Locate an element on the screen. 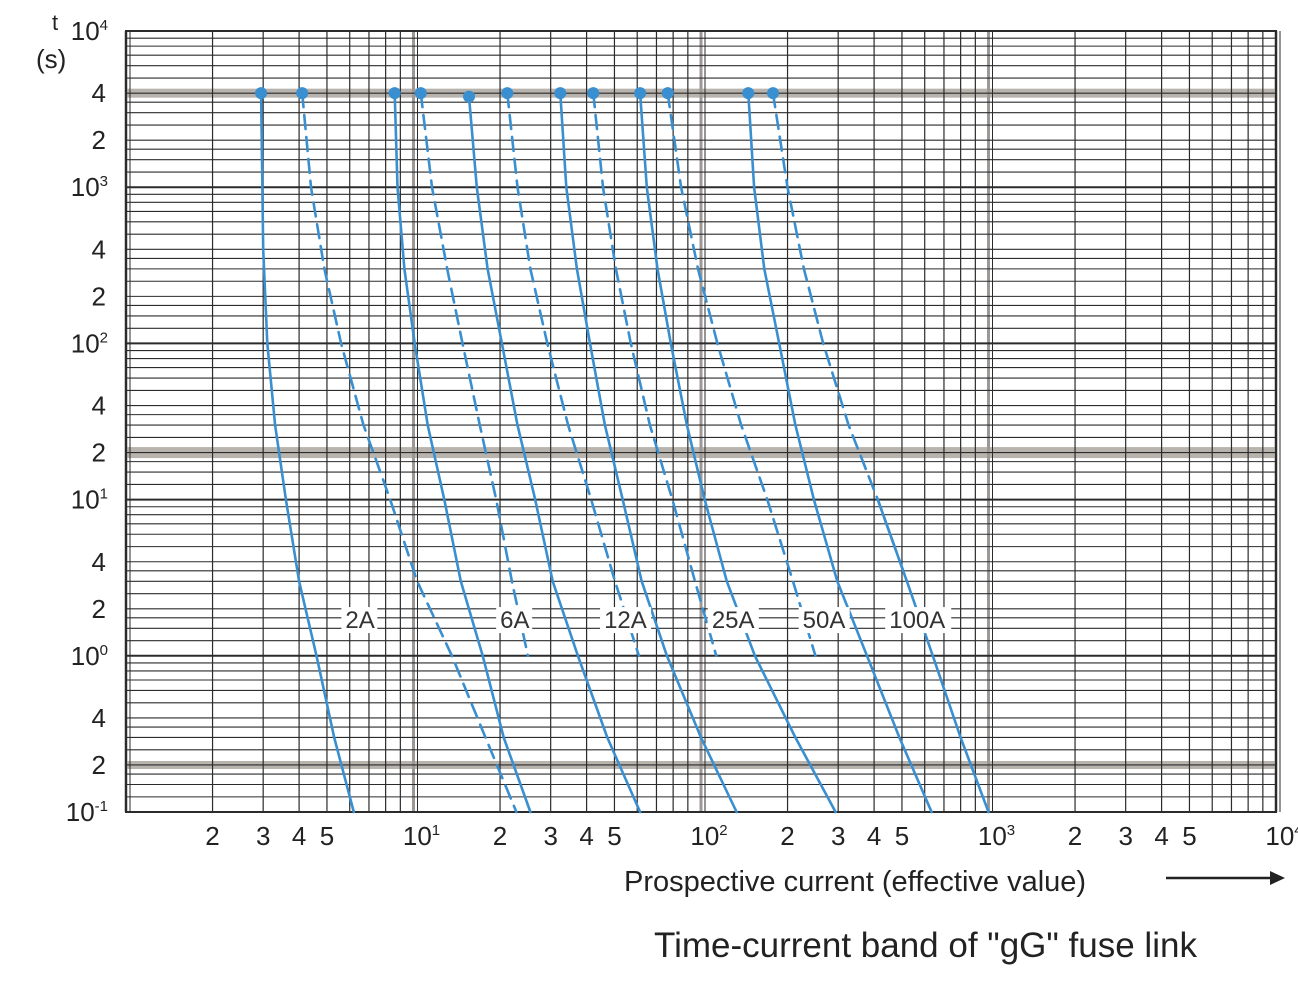 The height and width of the screenshot is (992, 1298). x-tick-label-8: 5 is located at coordinates (614, 836).